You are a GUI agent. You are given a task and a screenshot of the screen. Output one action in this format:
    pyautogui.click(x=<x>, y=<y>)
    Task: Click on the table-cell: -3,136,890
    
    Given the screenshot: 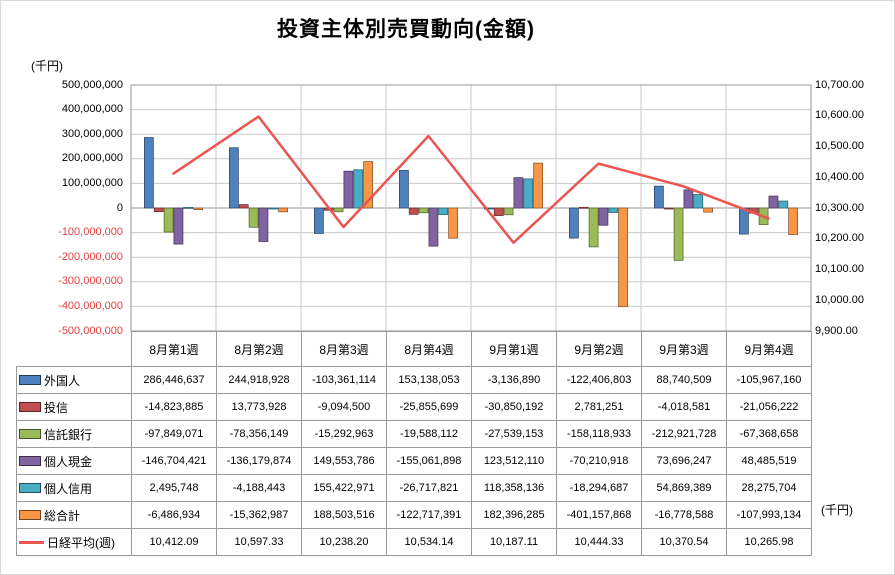 What is the action you would take?
    pyautogui.click(x=514, y=380)
    